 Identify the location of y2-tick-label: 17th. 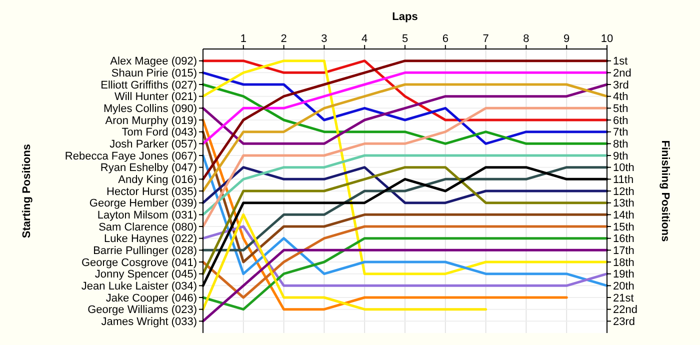
(623, 251).